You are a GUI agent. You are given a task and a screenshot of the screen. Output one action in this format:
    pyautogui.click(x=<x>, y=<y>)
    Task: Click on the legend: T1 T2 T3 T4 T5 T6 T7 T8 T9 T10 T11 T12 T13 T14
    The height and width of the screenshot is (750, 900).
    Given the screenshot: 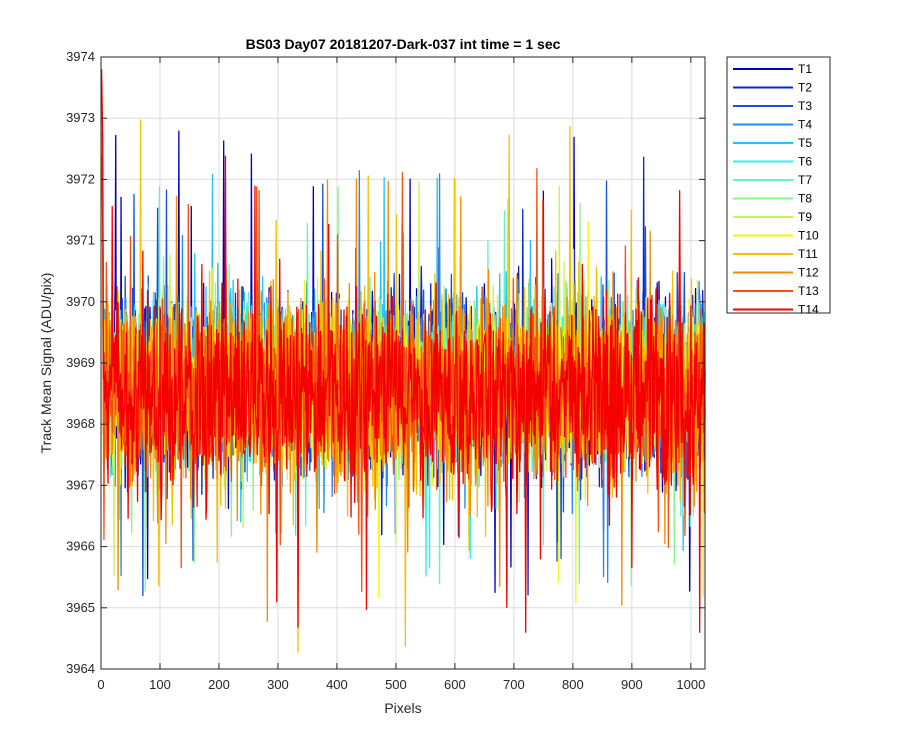 What is the action you would take?
    pyautogui.click(x=778, y=186)
    